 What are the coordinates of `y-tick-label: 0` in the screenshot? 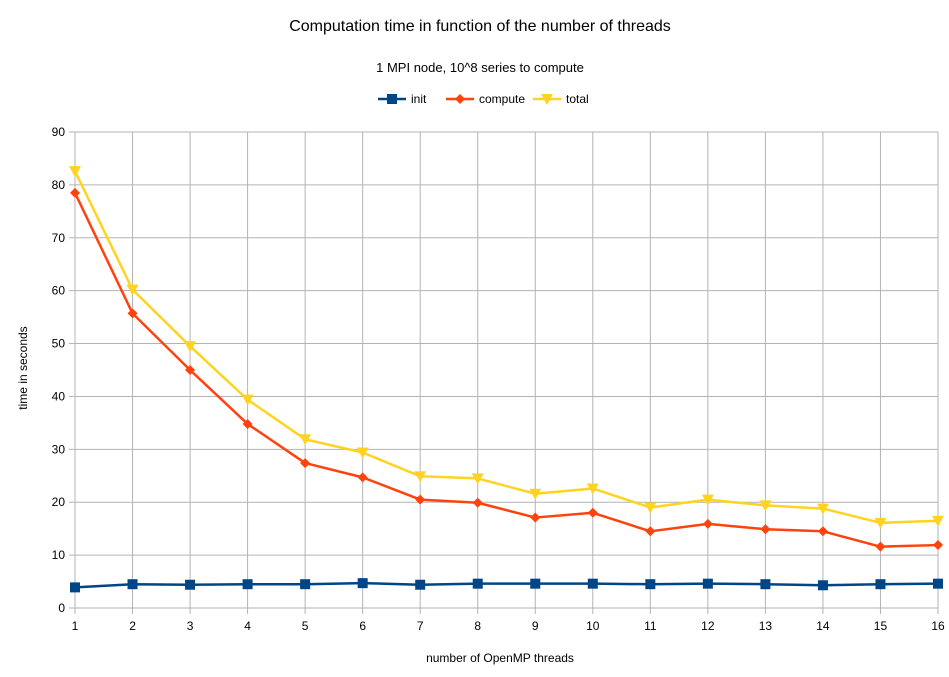 It's located at (61, 608).